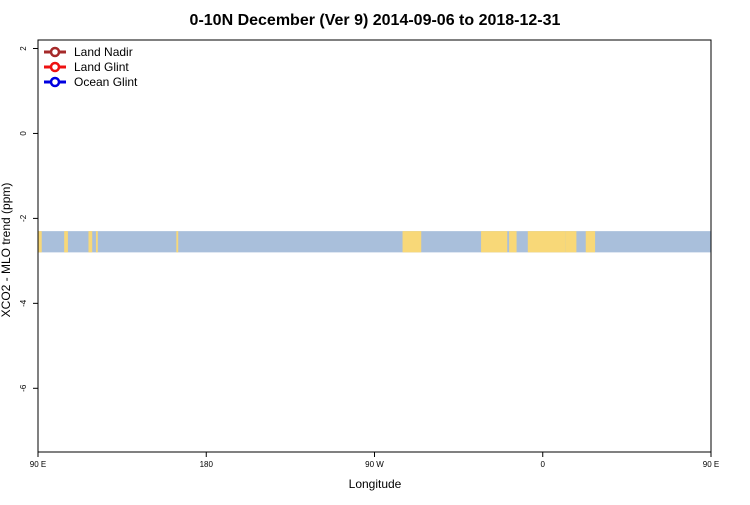  What do you see at coordinates (374, 464) in the screenshot?
I see `x-tick-label: 90 W` at bounding box center [374, 464].